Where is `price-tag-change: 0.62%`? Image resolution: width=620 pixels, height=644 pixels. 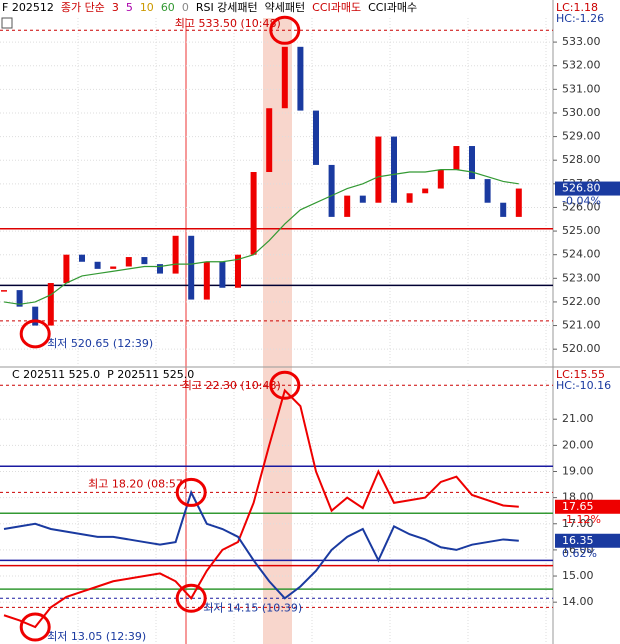 price-tag-change: 0.62% is located at coordinates (579, 553).